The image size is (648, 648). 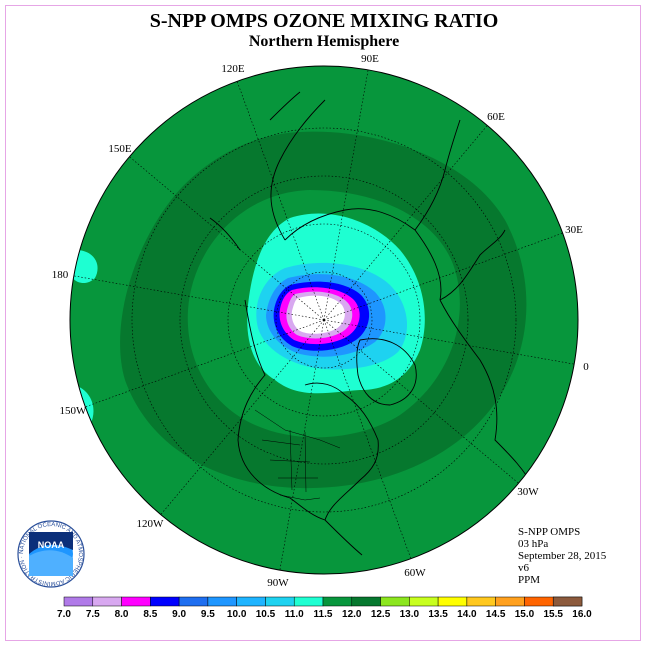 I want to click on lon-label-0: 0, so click(x=586, y=367).